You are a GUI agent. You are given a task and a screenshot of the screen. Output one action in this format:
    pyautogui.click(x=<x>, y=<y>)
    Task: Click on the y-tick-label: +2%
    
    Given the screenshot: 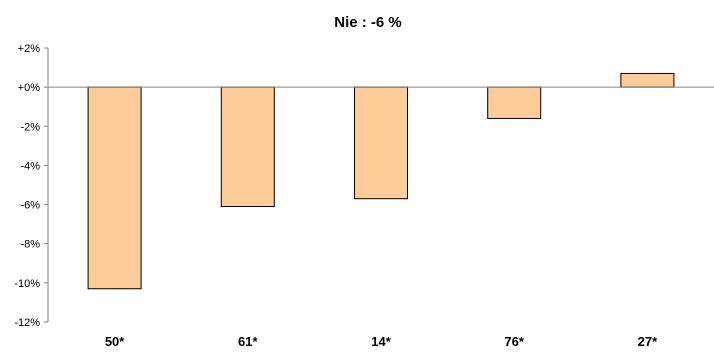 What is the action you would take?
    pyautogui.click(x=29, y=49)
    